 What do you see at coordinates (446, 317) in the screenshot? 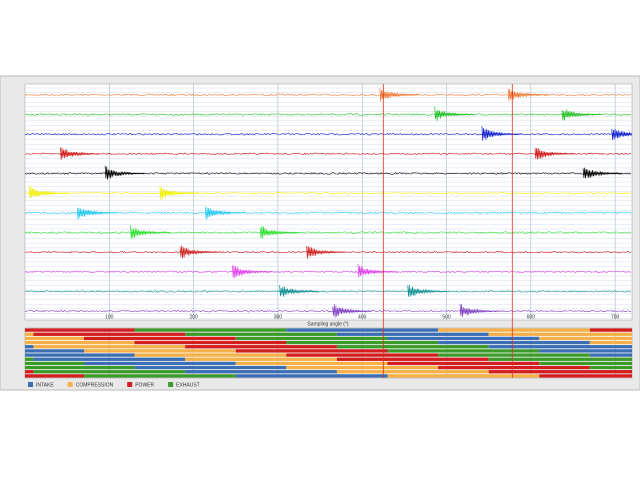
I see `x-tick-label: 500` at bounding box center [446, 317].